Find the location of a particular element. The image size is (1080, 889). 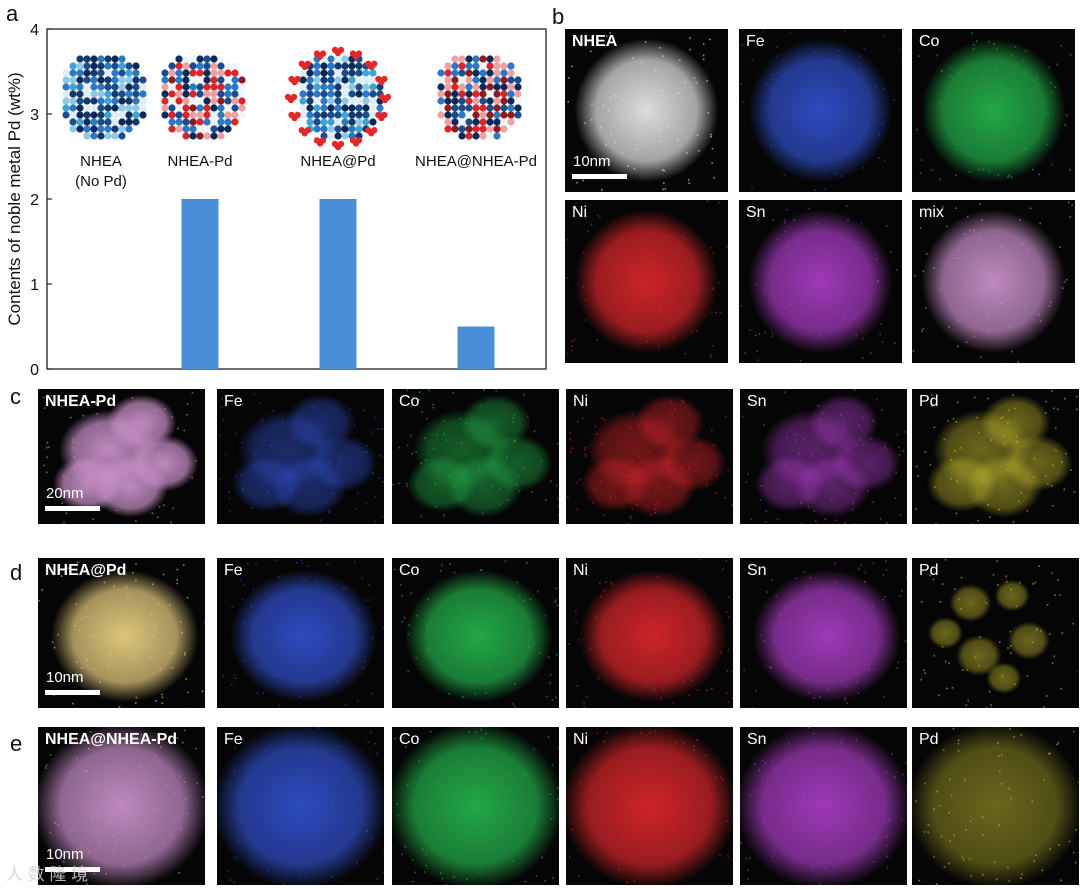

y-tick-label-1: 1 is located at coordinates (34, 285).